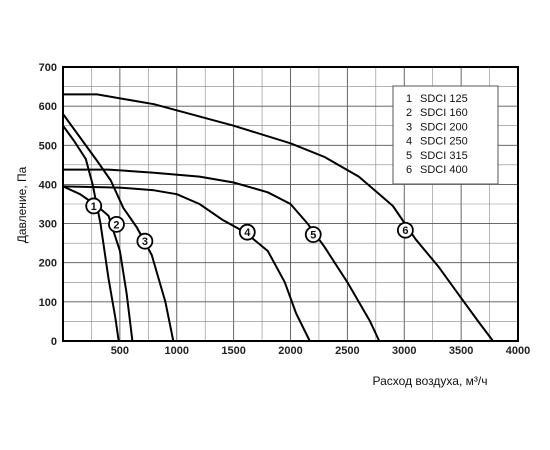  What do you see at coordinates (409, 113) in the screenshot?
I see `legend-number: 2` at bounding box center [409, 113].